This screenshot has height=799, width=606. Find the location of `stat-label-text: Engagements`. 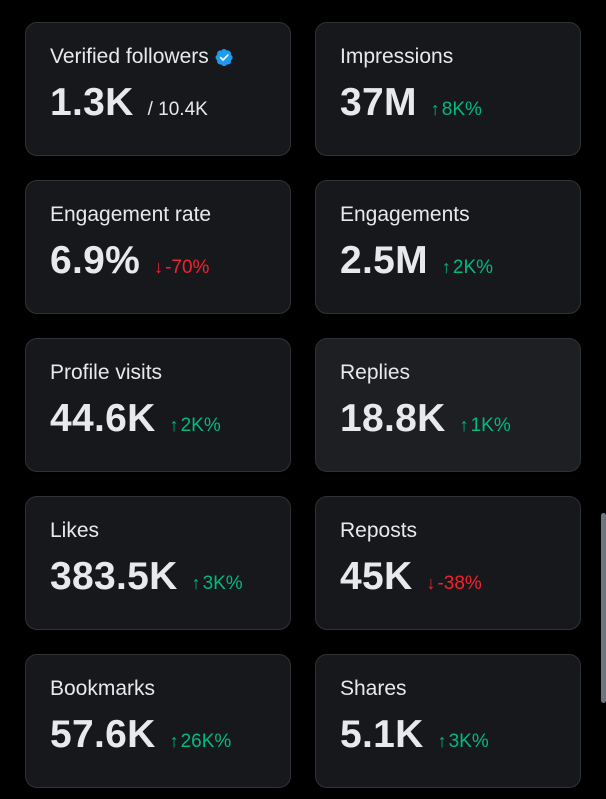

stat-label-text: Engagements is located at coordinates (405, 214).